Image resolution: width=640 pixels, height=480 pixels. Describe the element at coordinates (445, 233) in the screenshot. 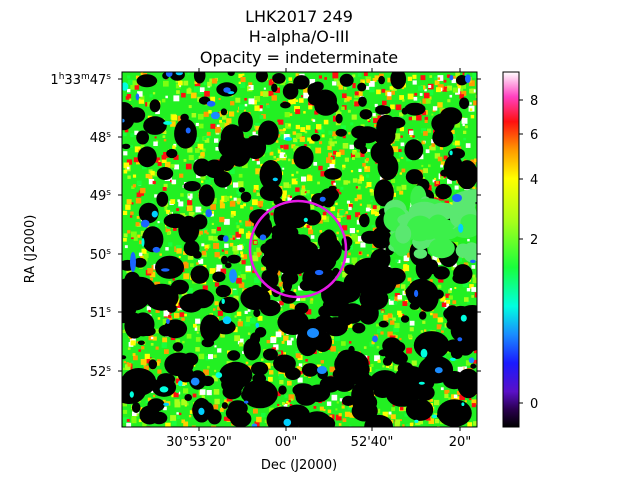

I see `emission-cloud` at that location.